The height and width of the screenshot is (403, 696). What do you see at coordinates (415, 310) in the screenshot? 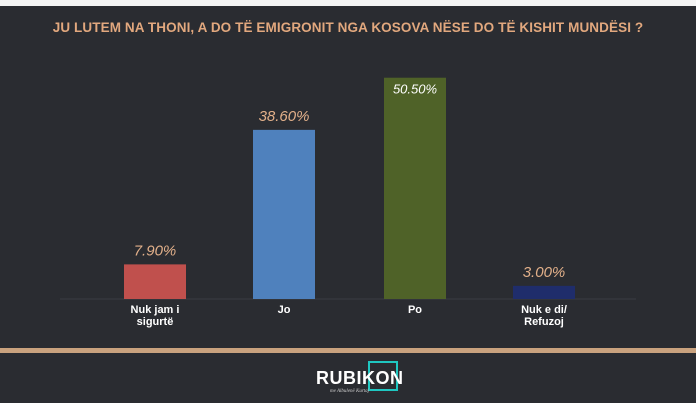
I see `category-label-2: Po` at bounding box center [415, 310].